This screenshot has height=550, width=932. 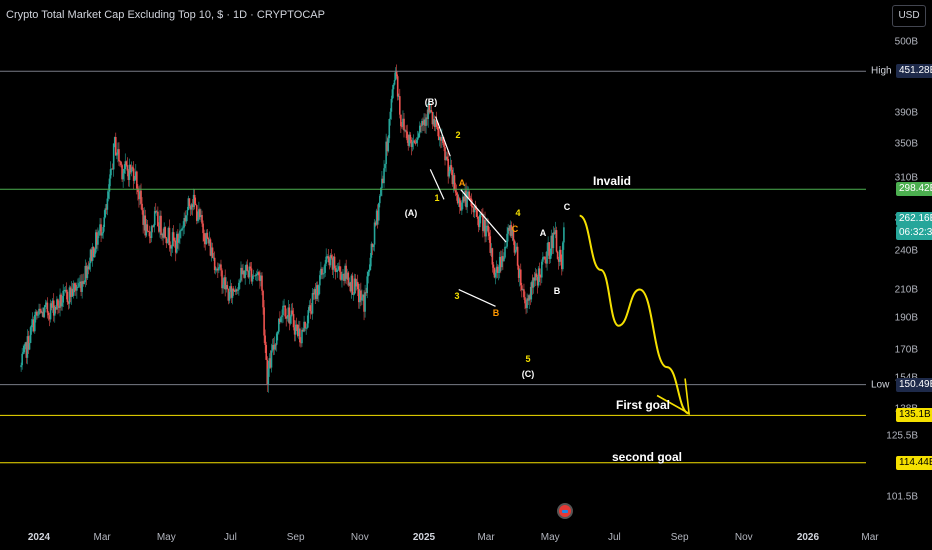 What do you see at coordinates (906, 290) in the screenshot?
I see `y-tick-label: 210B` at bounding box center [906, 290].